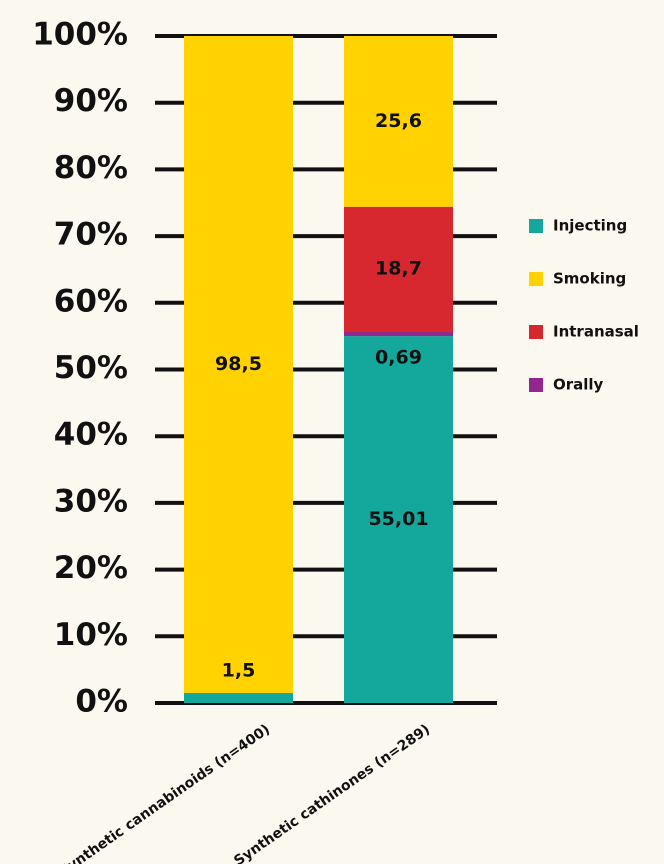  I want to click on y-tick-label: 20%, so click(91, 568).